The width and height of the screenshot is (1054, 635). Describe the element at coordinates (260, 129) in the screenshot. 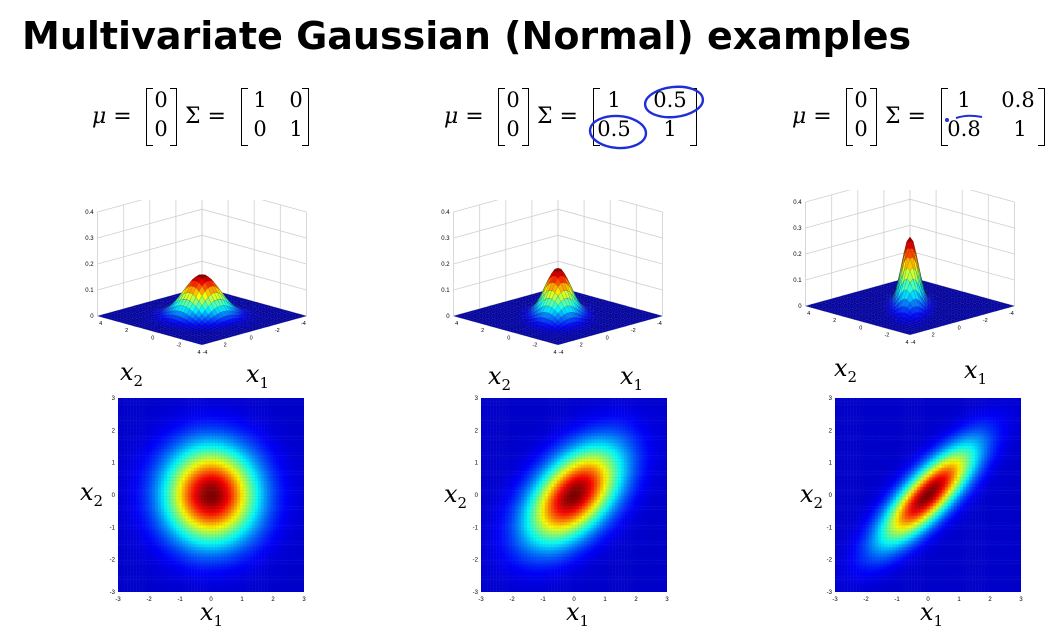

I see `sigma-cell-1-10: 0` at that location.